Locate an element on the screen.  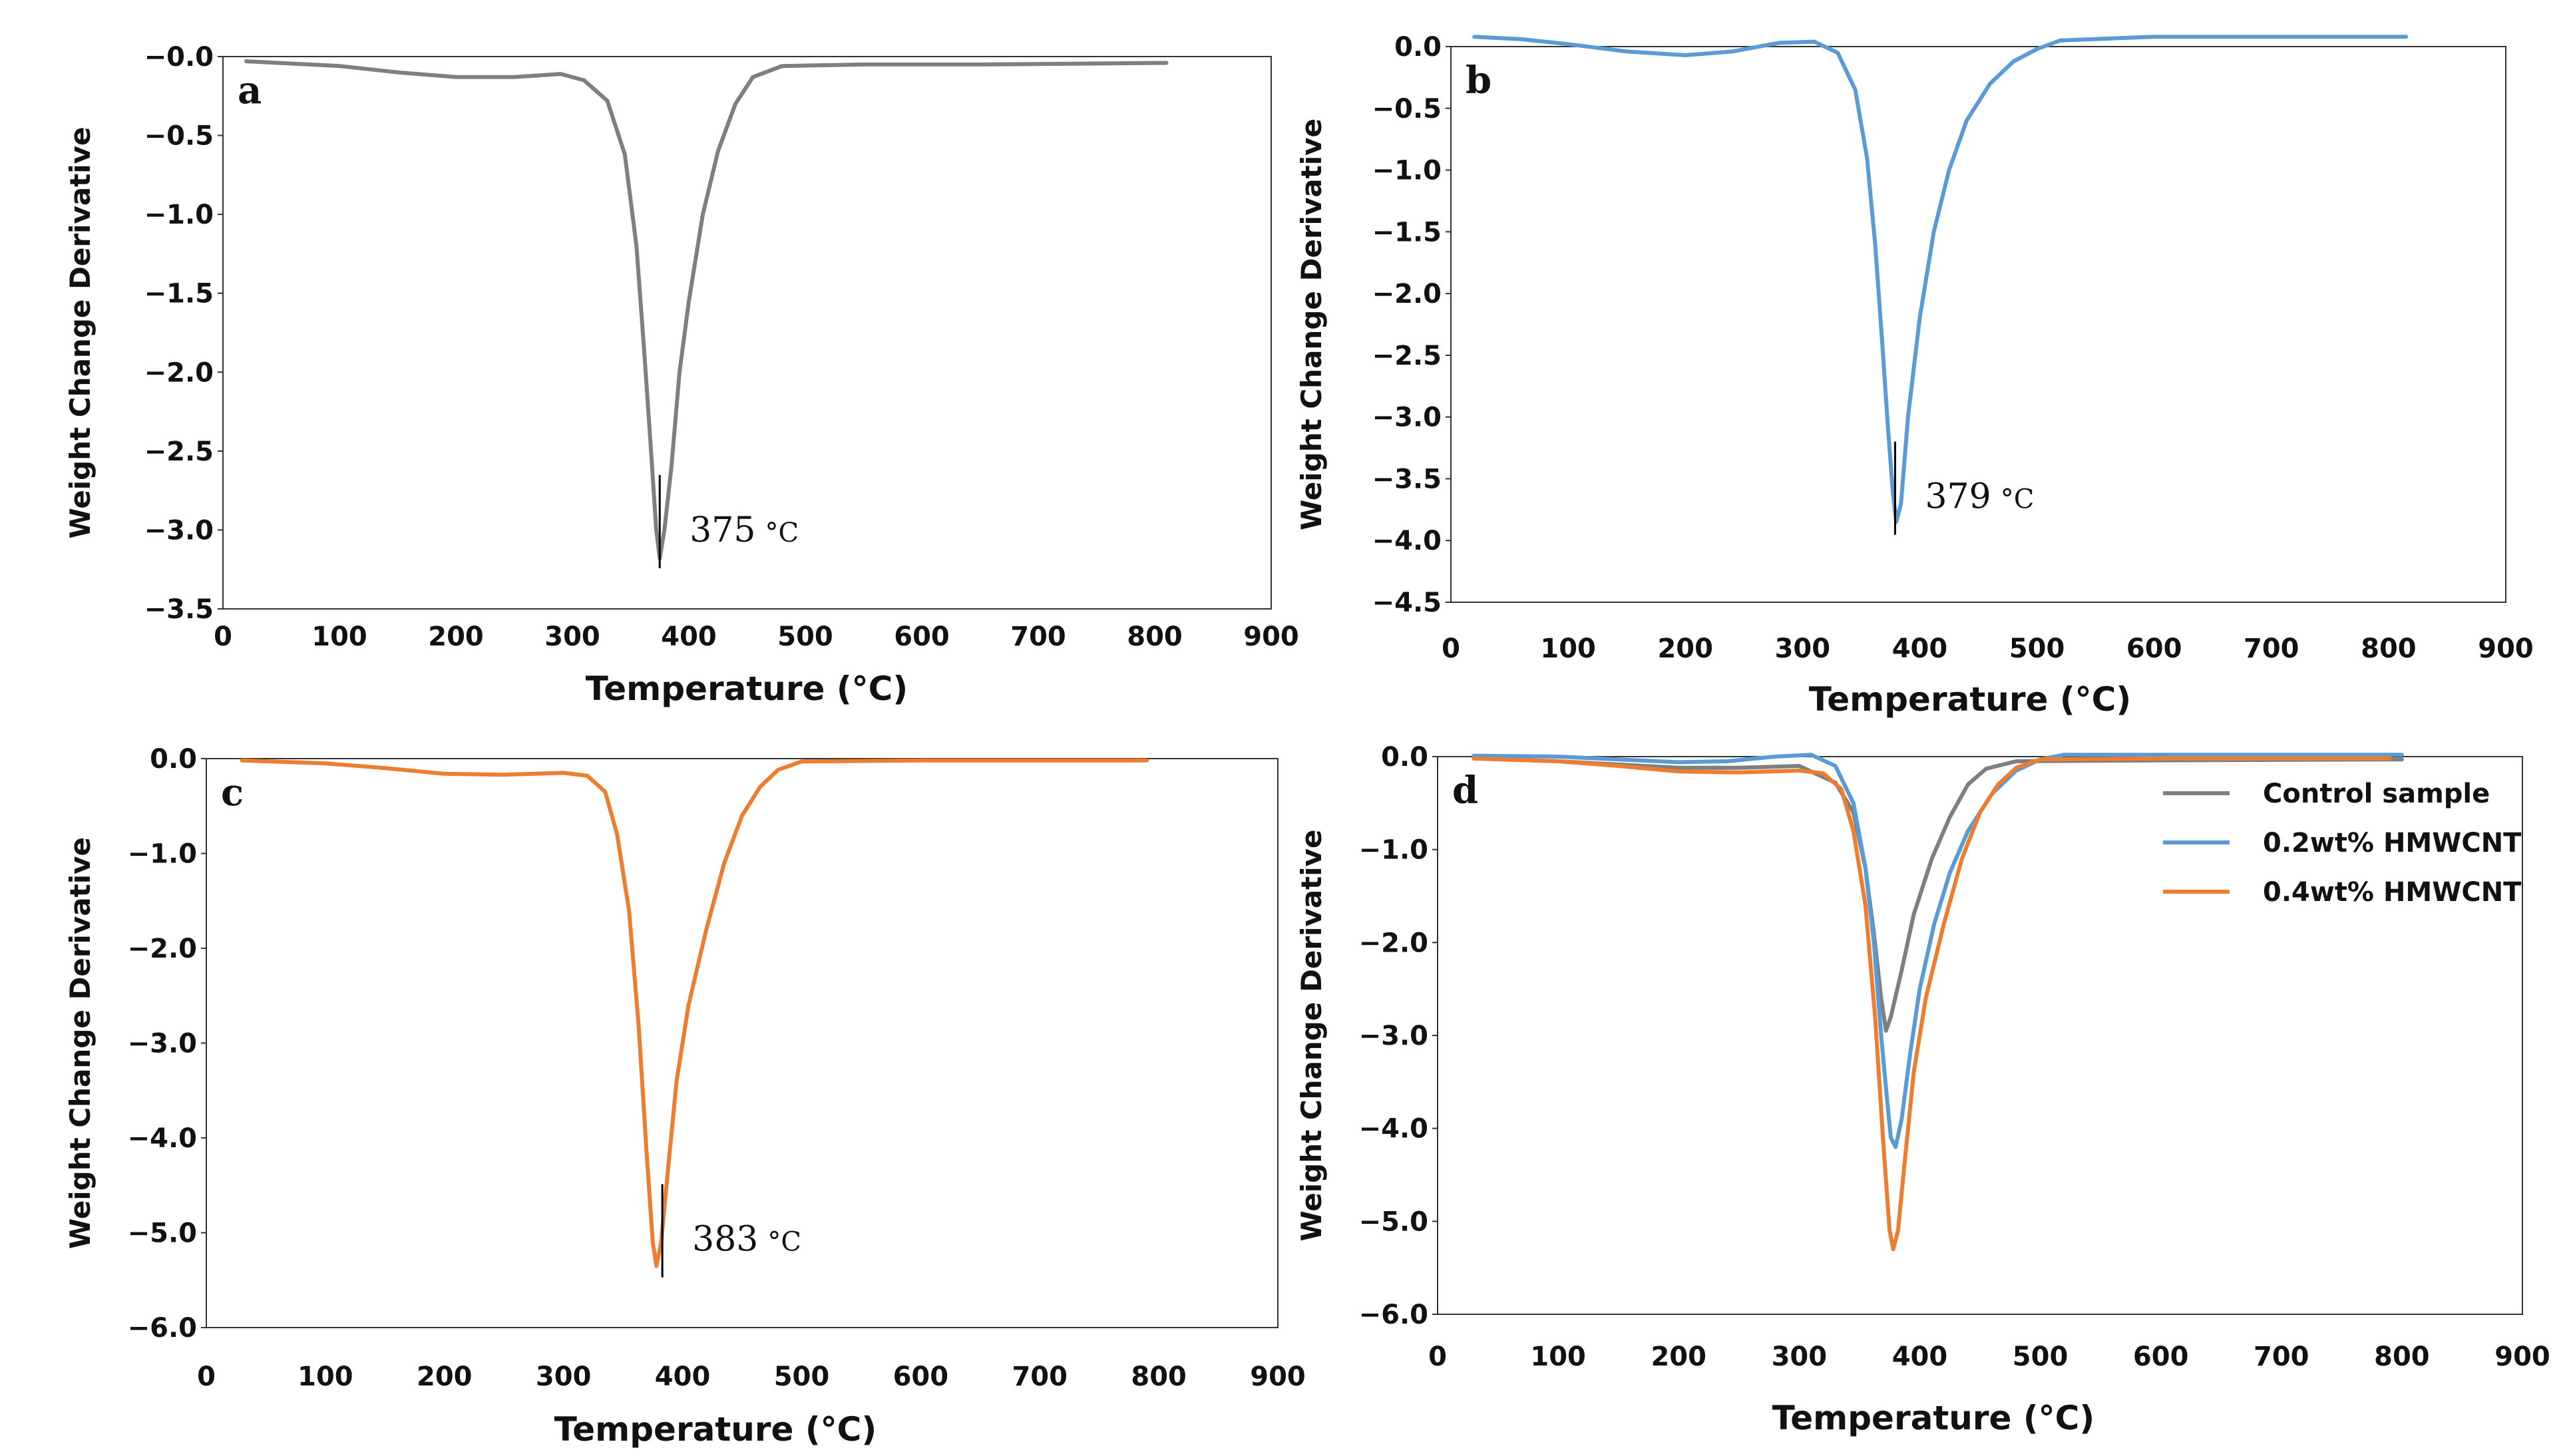
y-tick-label: −4.5 is located at coordinates (1407, 603).